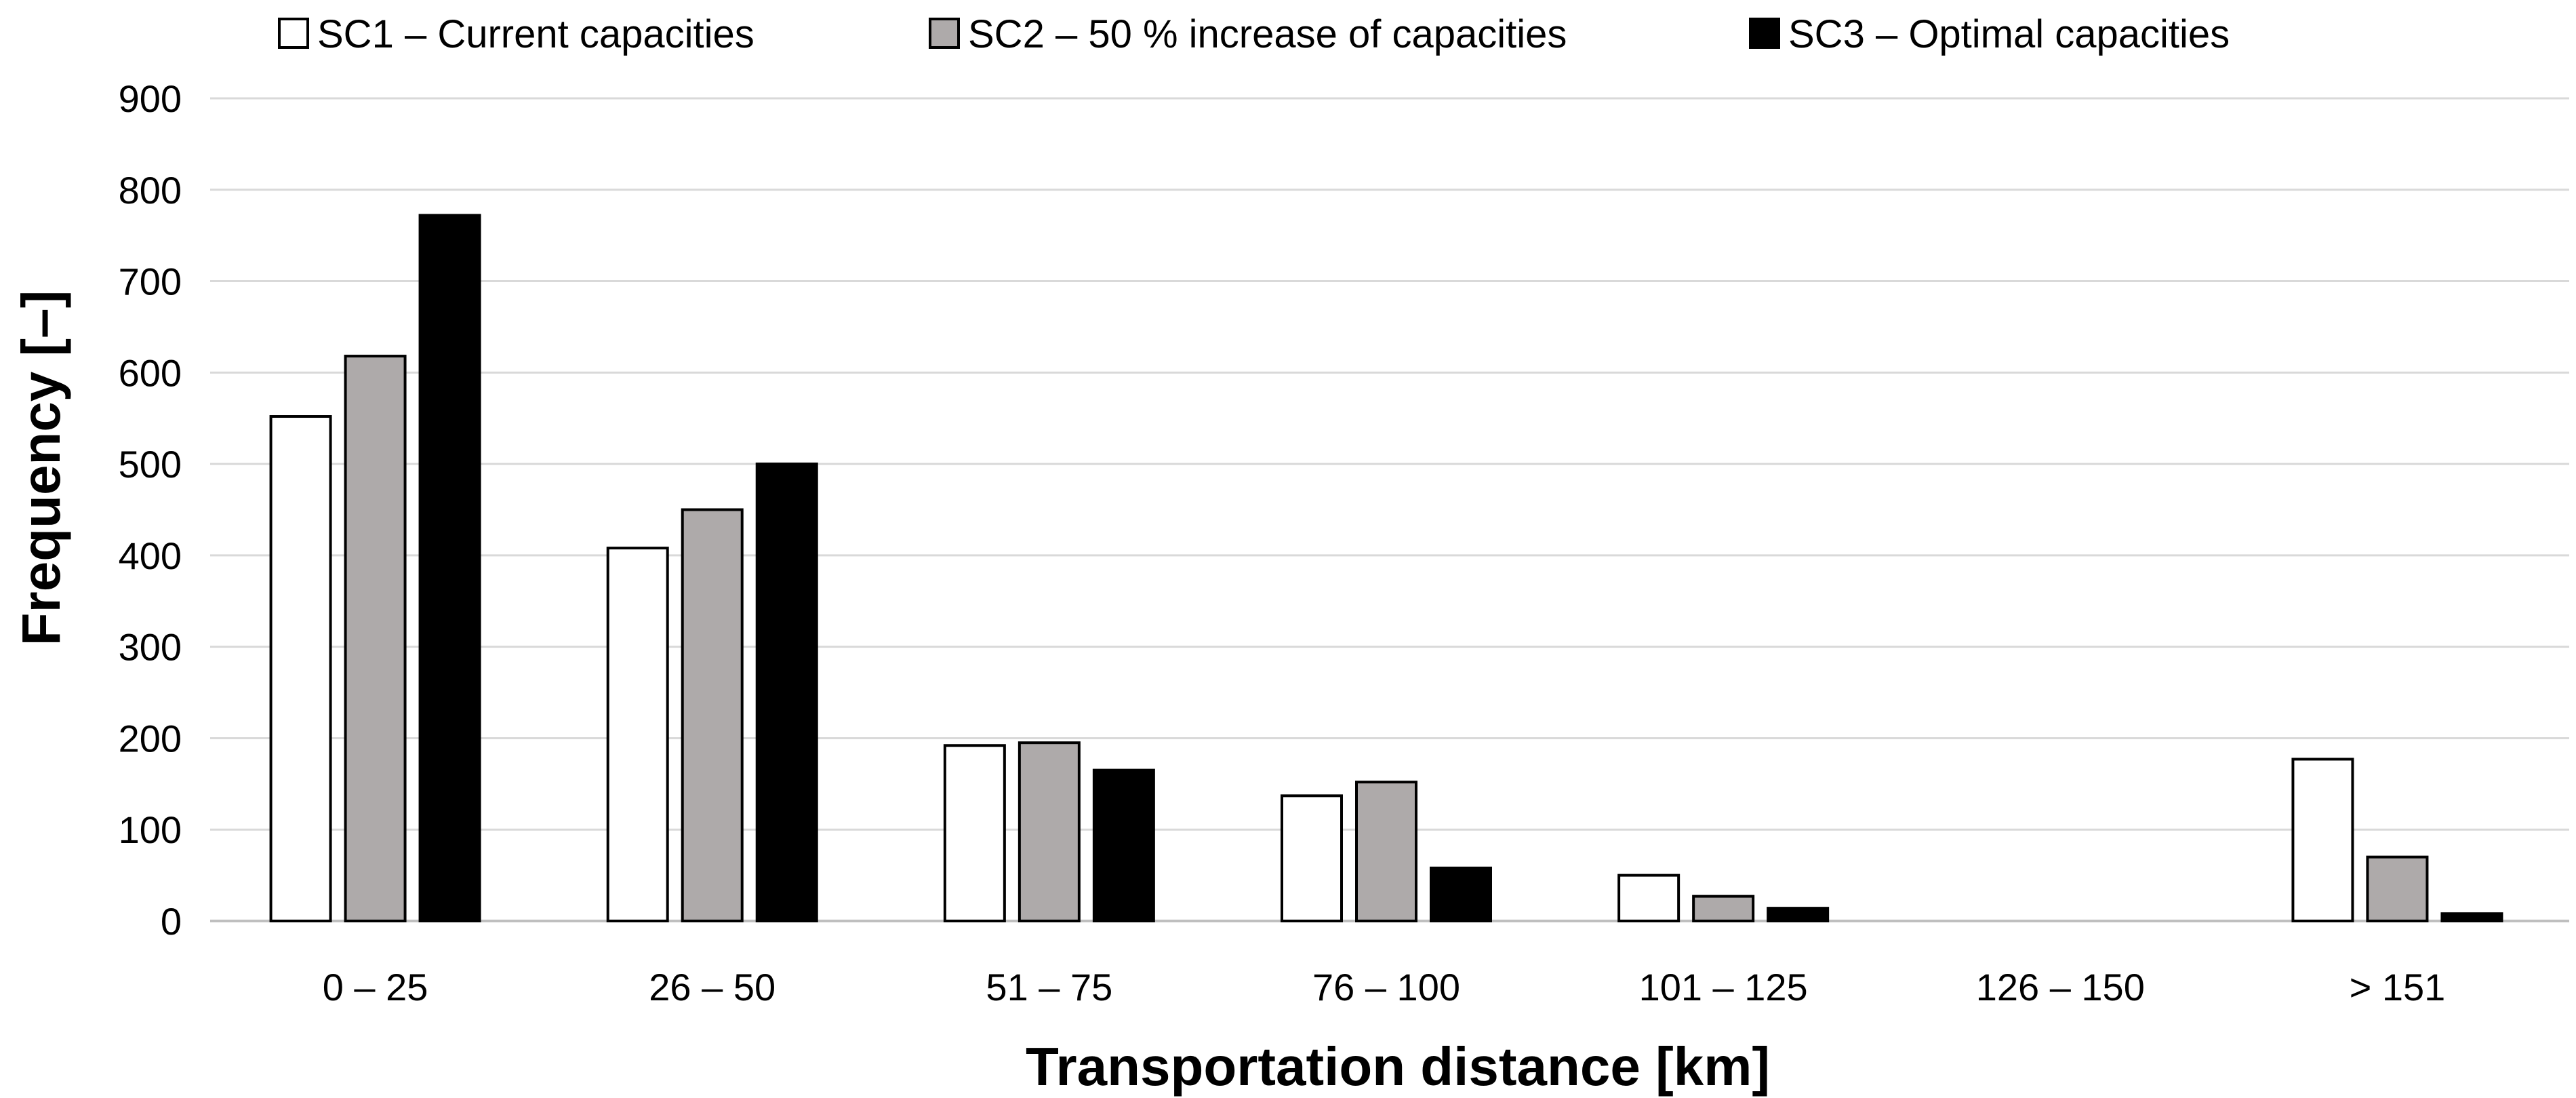 The image size is (2576, 1098). I want to click on x-tick-label: 76 – 100, so click(1386, 987).